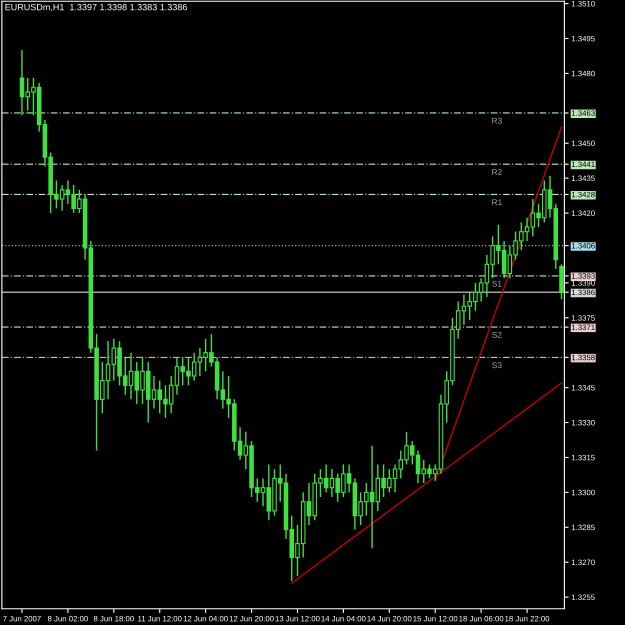 The image size is (625, 625). Describe the element at coordinates (96, 8) in the screenshot. I see `chart-title: EURUSDm,H1 1.3397 1.3398 1.3383 1.3386` at that location.